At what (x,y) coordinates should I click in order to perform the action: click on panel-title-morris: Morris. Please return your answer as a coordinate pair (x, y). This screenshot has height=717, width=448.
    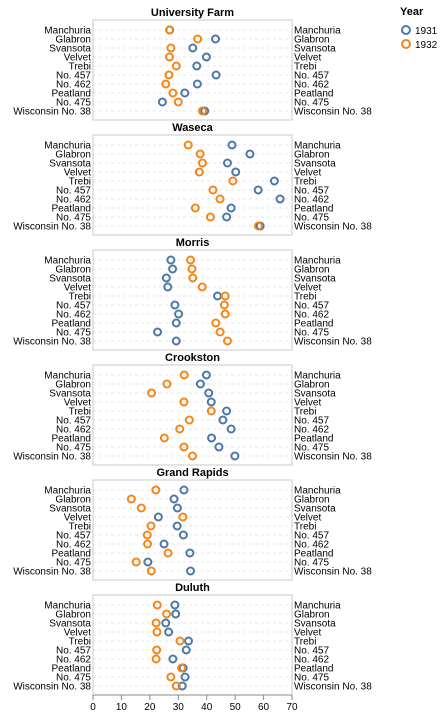
    Looking at the image, I should click on (193, 243).